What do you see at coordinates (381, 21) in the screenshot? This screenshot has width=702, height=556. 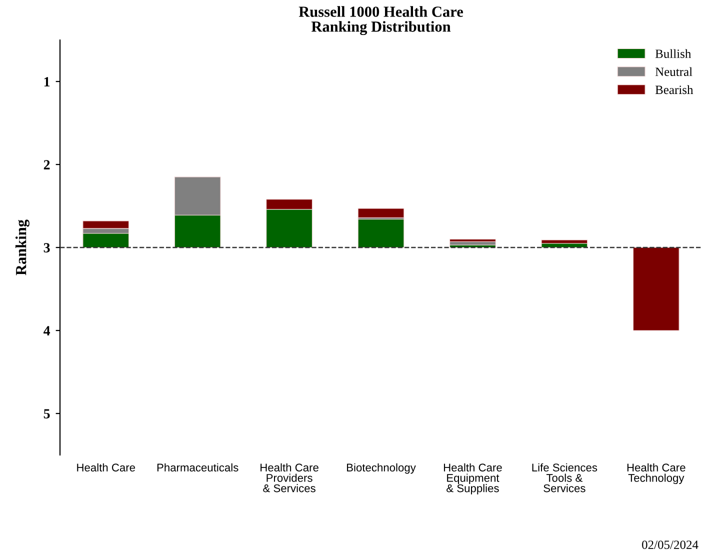 I see `chart-title: Russell 1000 Health Care Ranking Distribution` at bounding box center [381, 21].